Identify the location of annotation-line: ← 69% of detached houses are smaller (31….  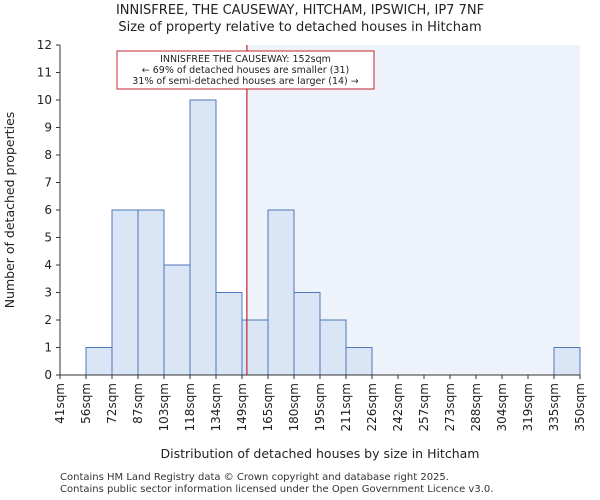
(245, 70).